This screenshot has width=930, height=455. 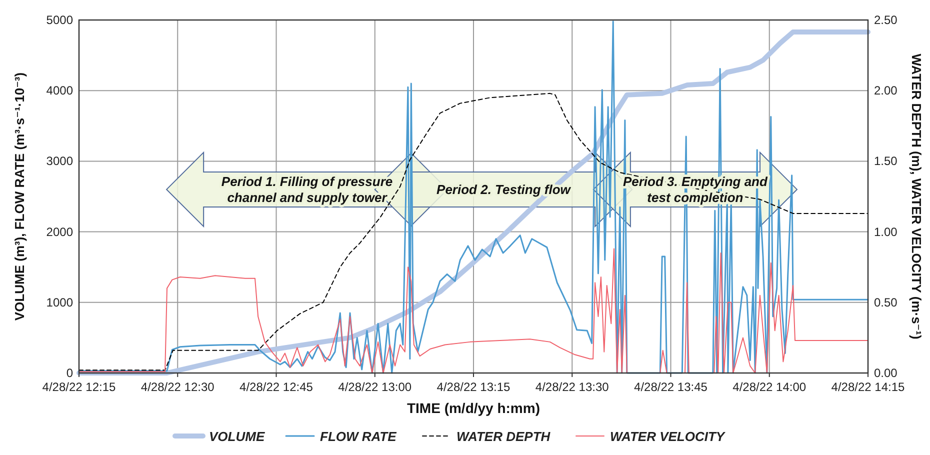 I want to click on legend-label: WATER DEPTH, so click(x=503, y=436).